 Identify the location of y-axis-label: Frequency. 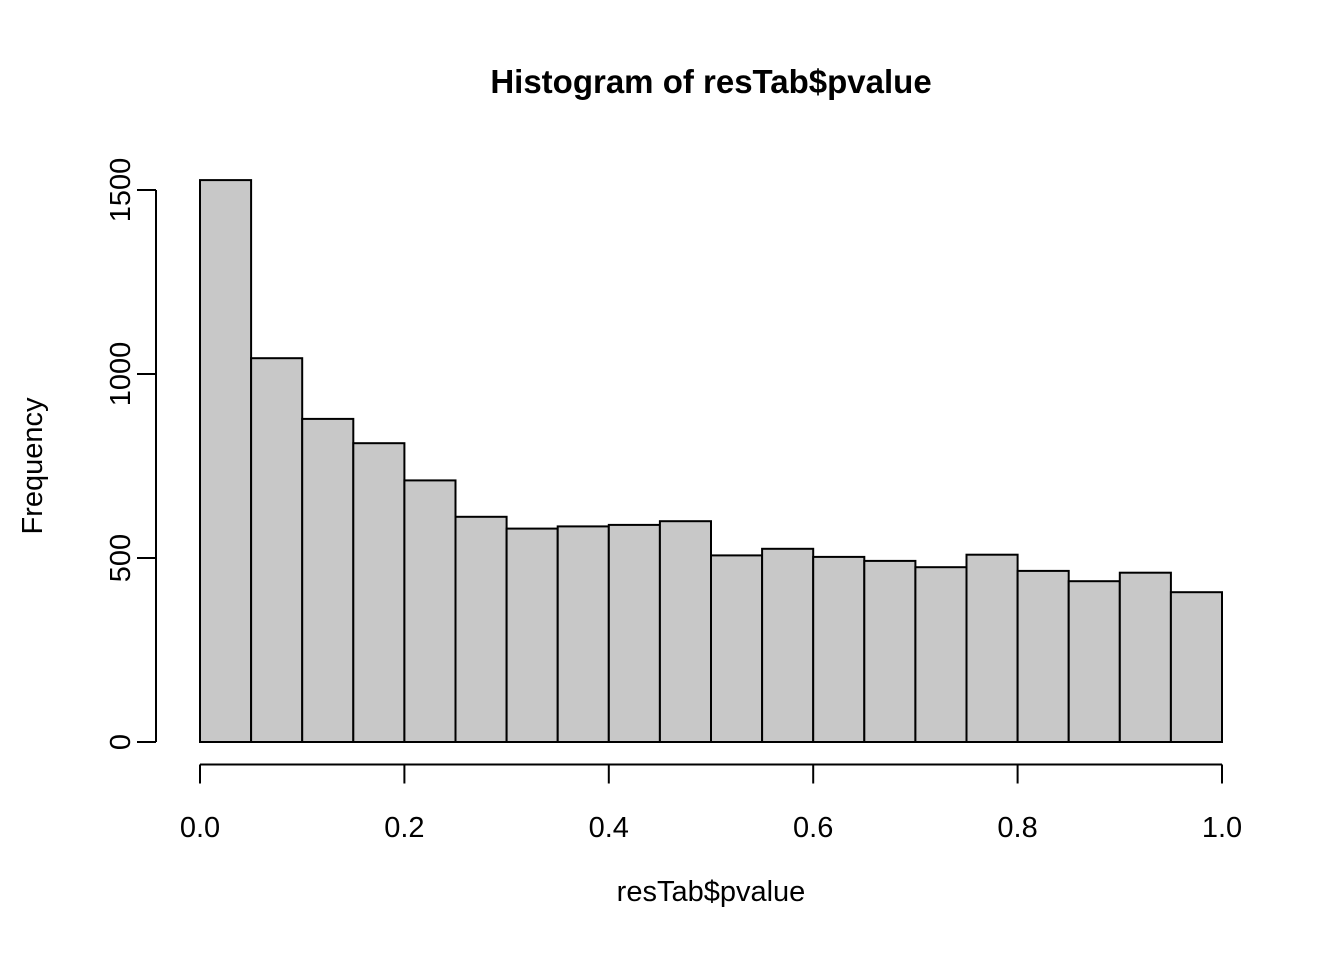
(33, 466).